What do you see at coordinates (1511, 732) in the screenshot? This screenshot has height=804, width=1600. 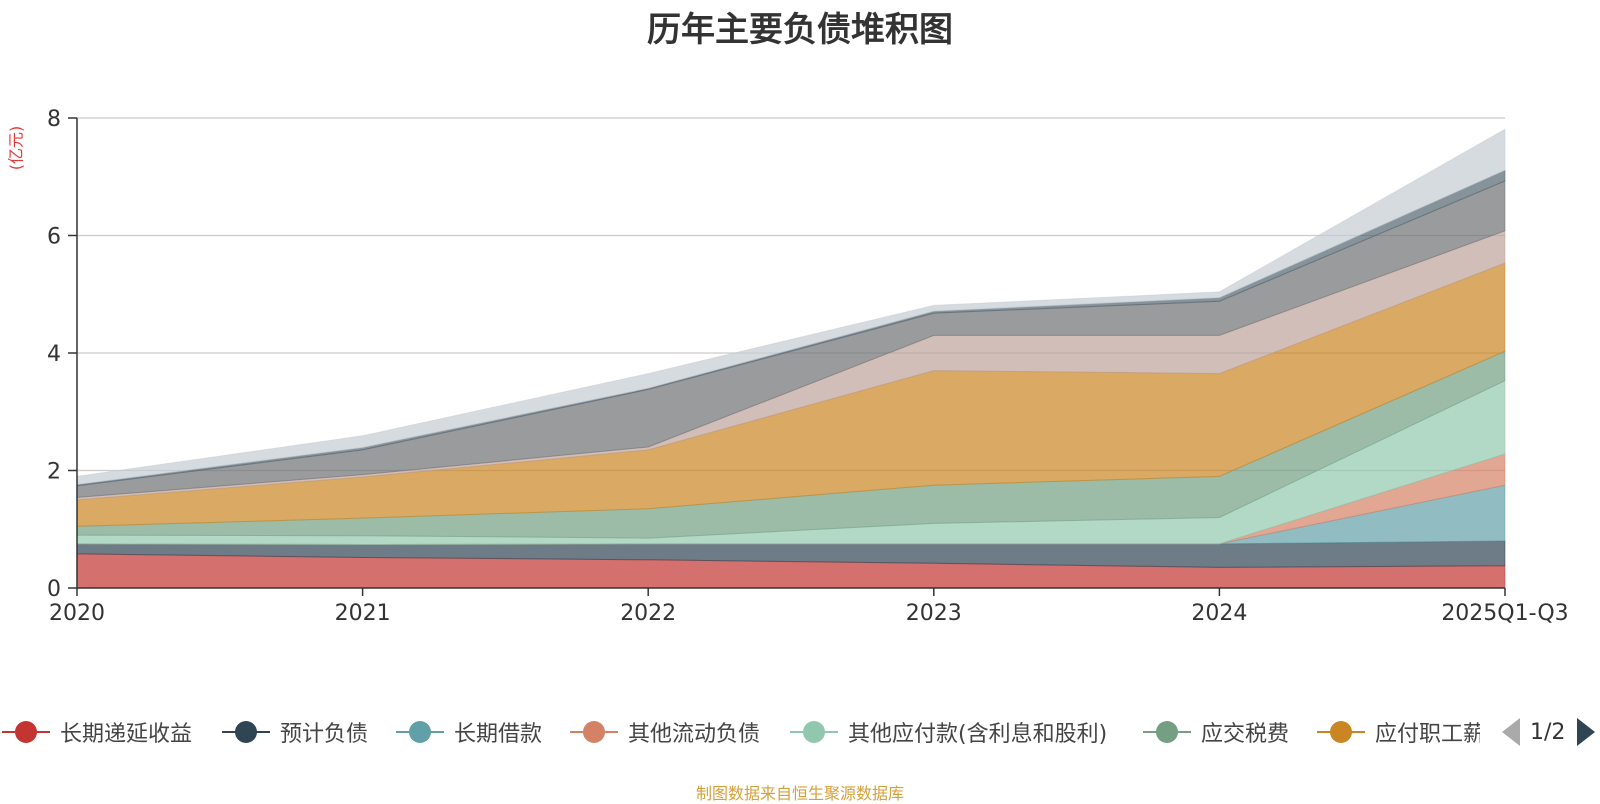 I see `legend-prev-page-icon` at bounding box center [1511, 732].